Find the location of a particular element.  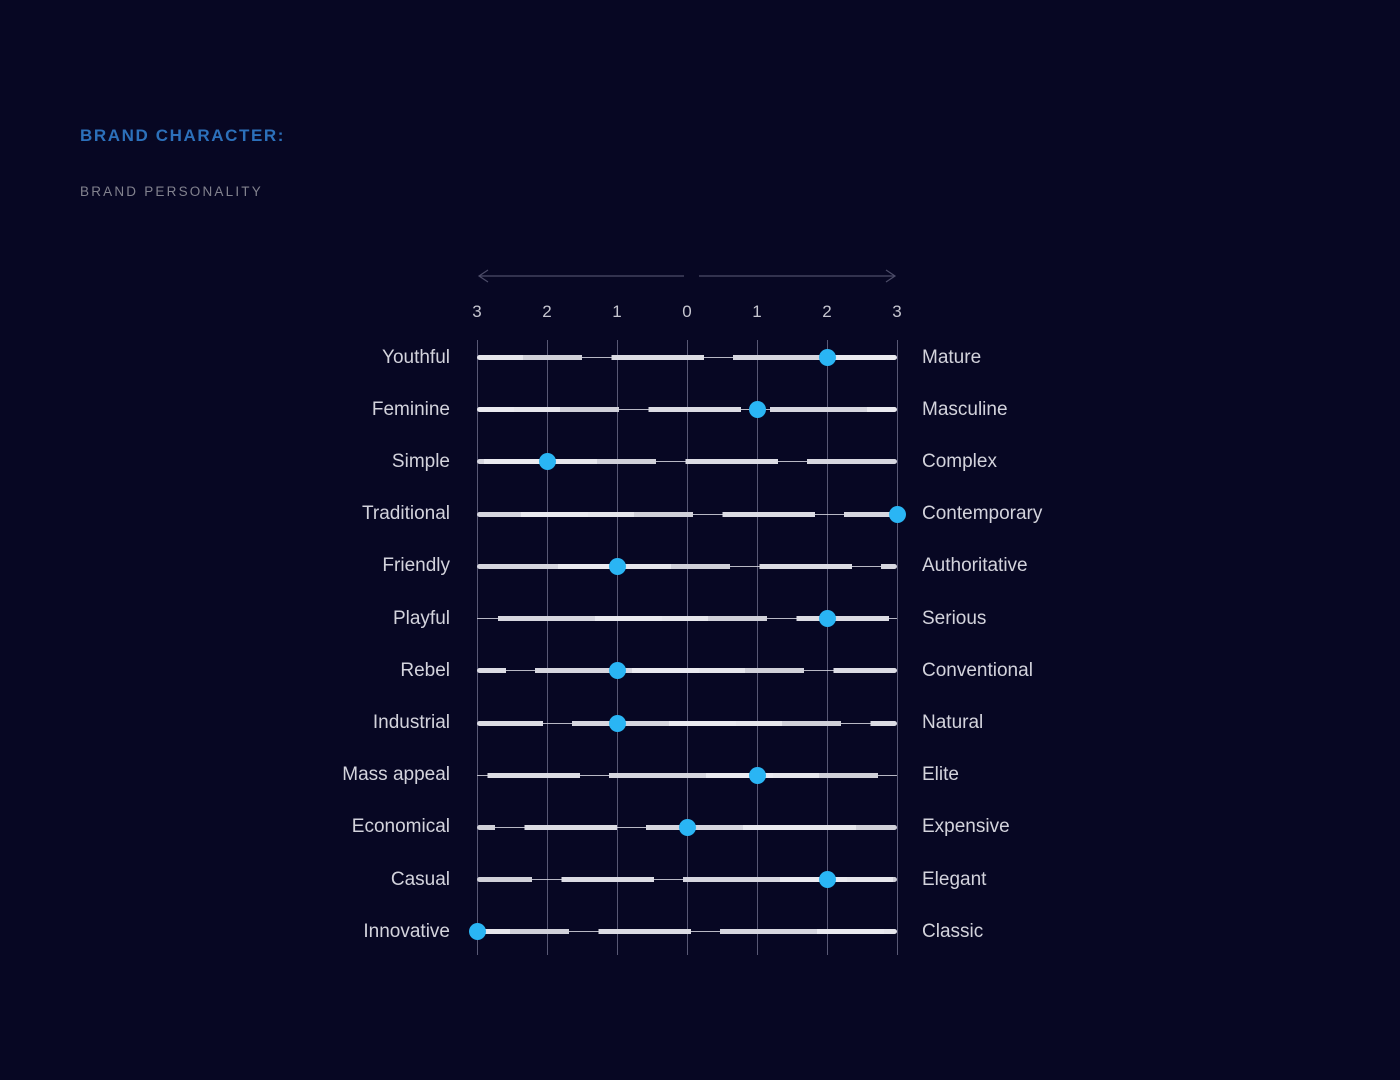

arrowhead-left-icon is located at coordinates (483, 276).